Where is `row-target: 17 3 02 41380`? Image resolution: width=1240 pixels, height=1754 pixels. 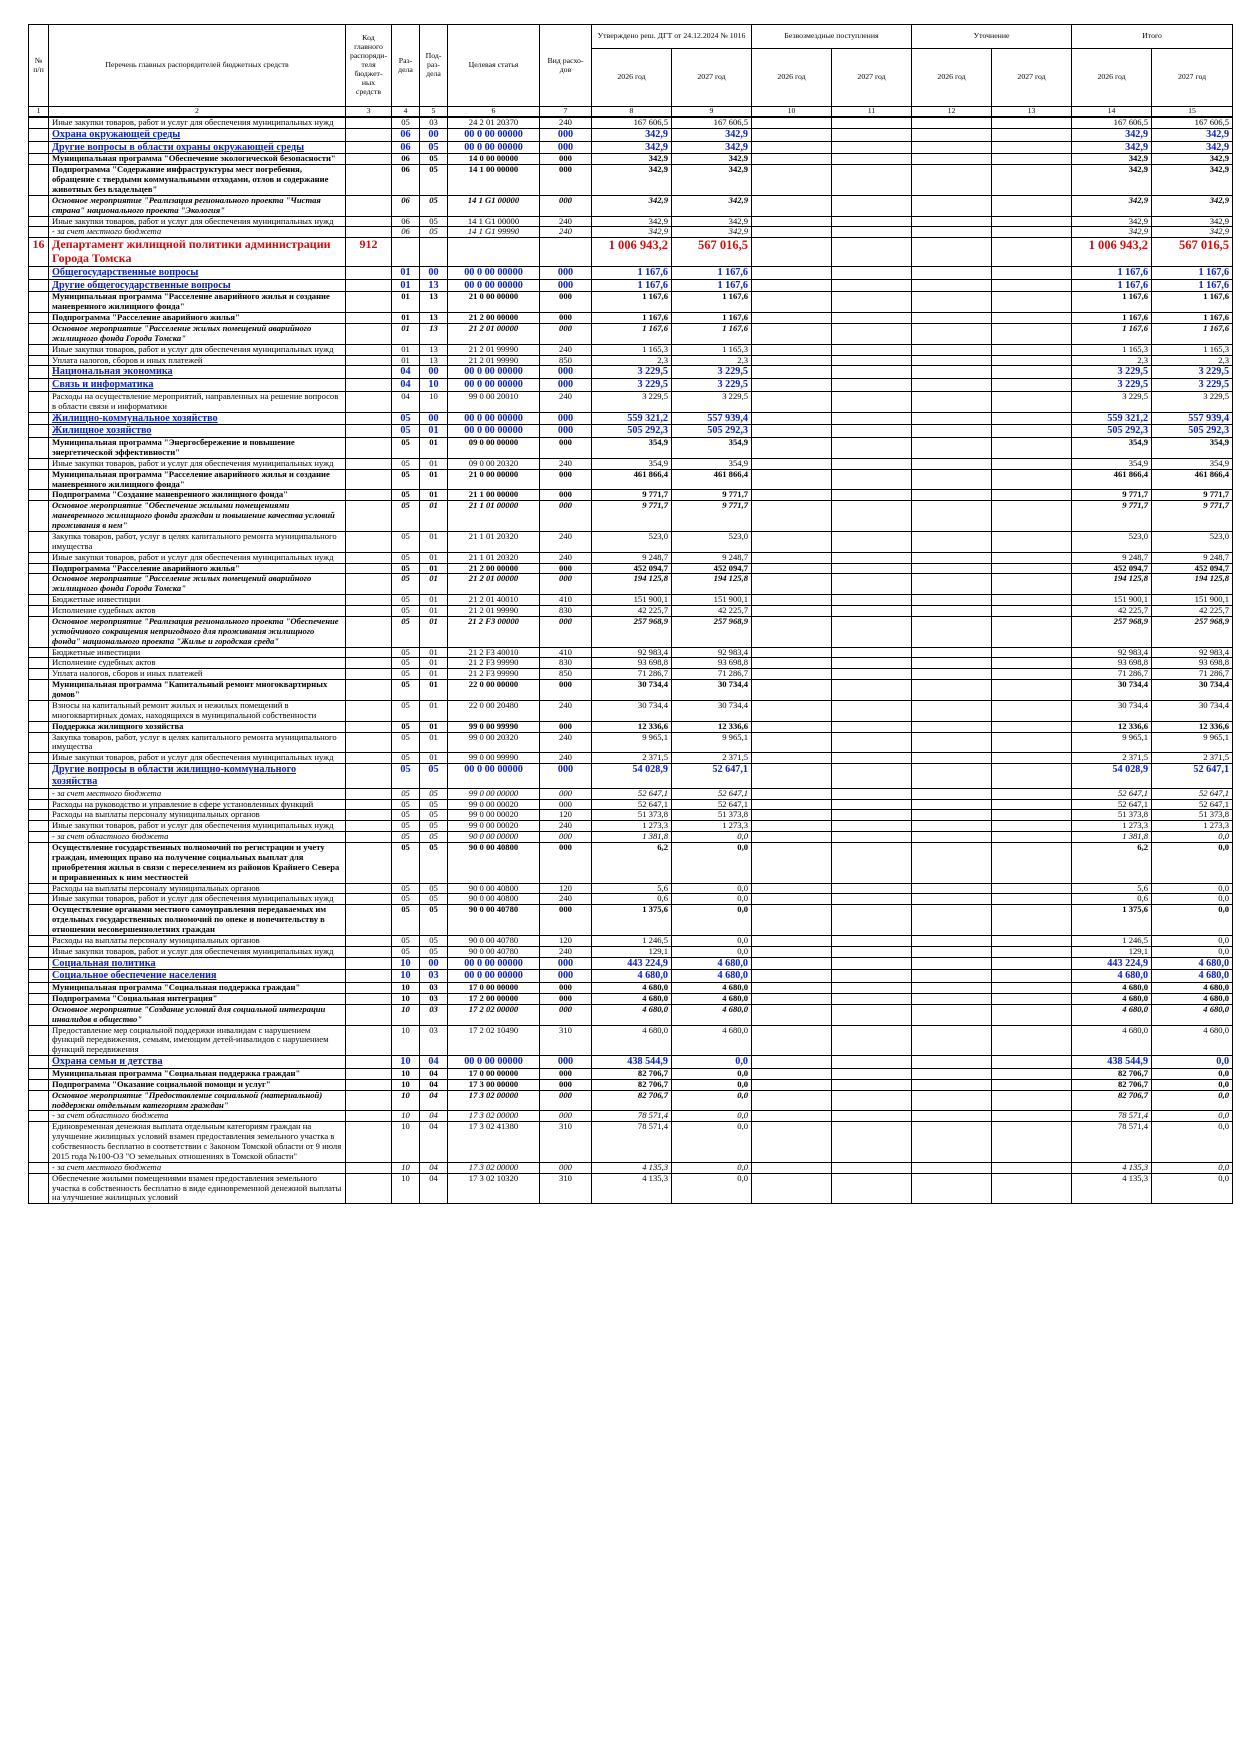
row-target: 17 3 02 41380 is located at coordinates (493, 1142).